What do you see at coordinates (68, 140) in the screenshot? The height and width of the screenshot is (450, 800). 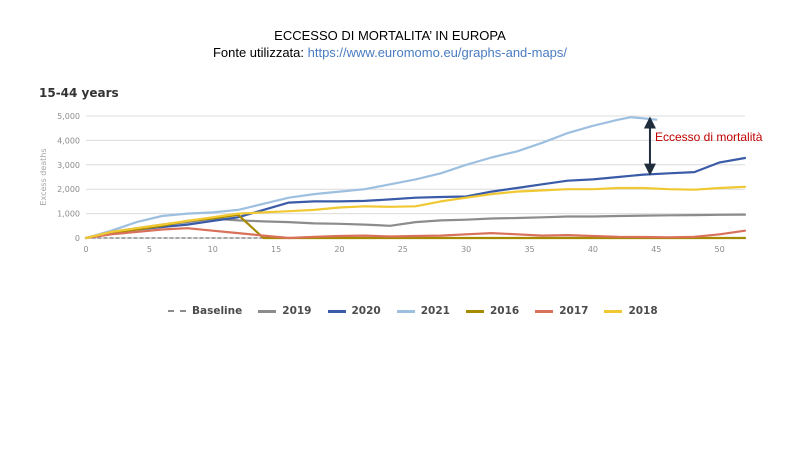 I see `y-tick-label: 4,000` at bounding box center [68, 140].